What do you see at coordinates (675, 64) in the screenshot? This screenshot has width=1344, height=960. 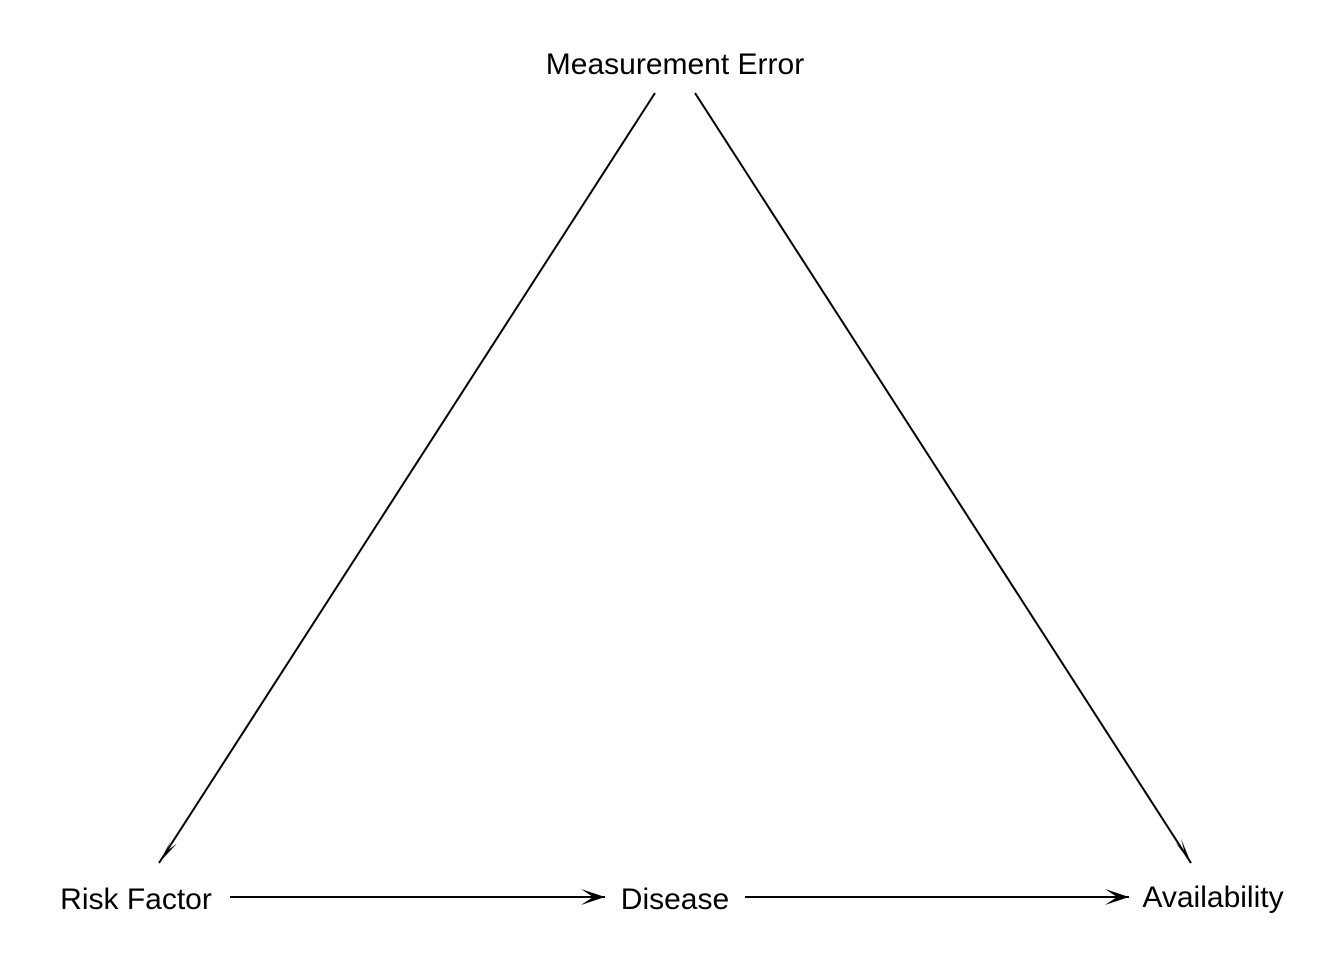 I see `node-measurement-error: Measurement Error` at bounding box center [675, 64].